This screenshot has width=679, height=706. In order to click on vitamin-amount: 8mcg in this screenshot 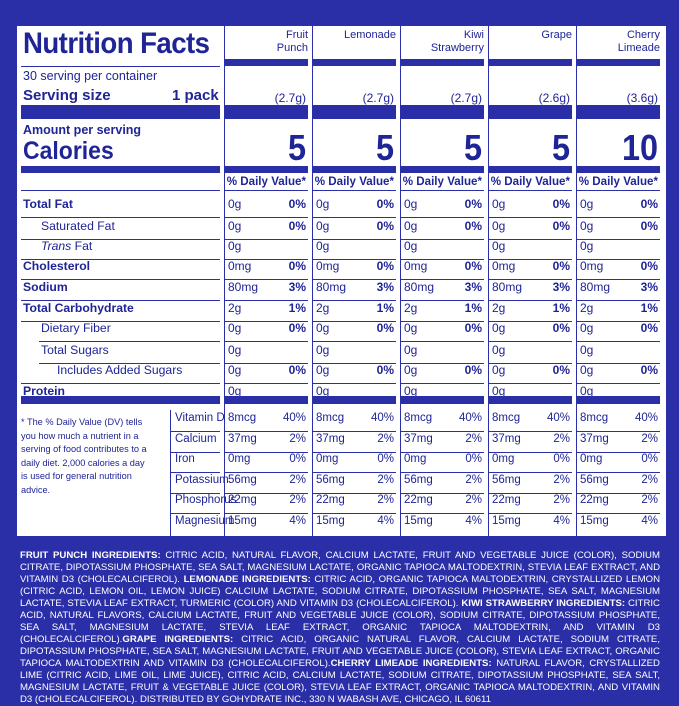, I will do `click(242, 418)`.